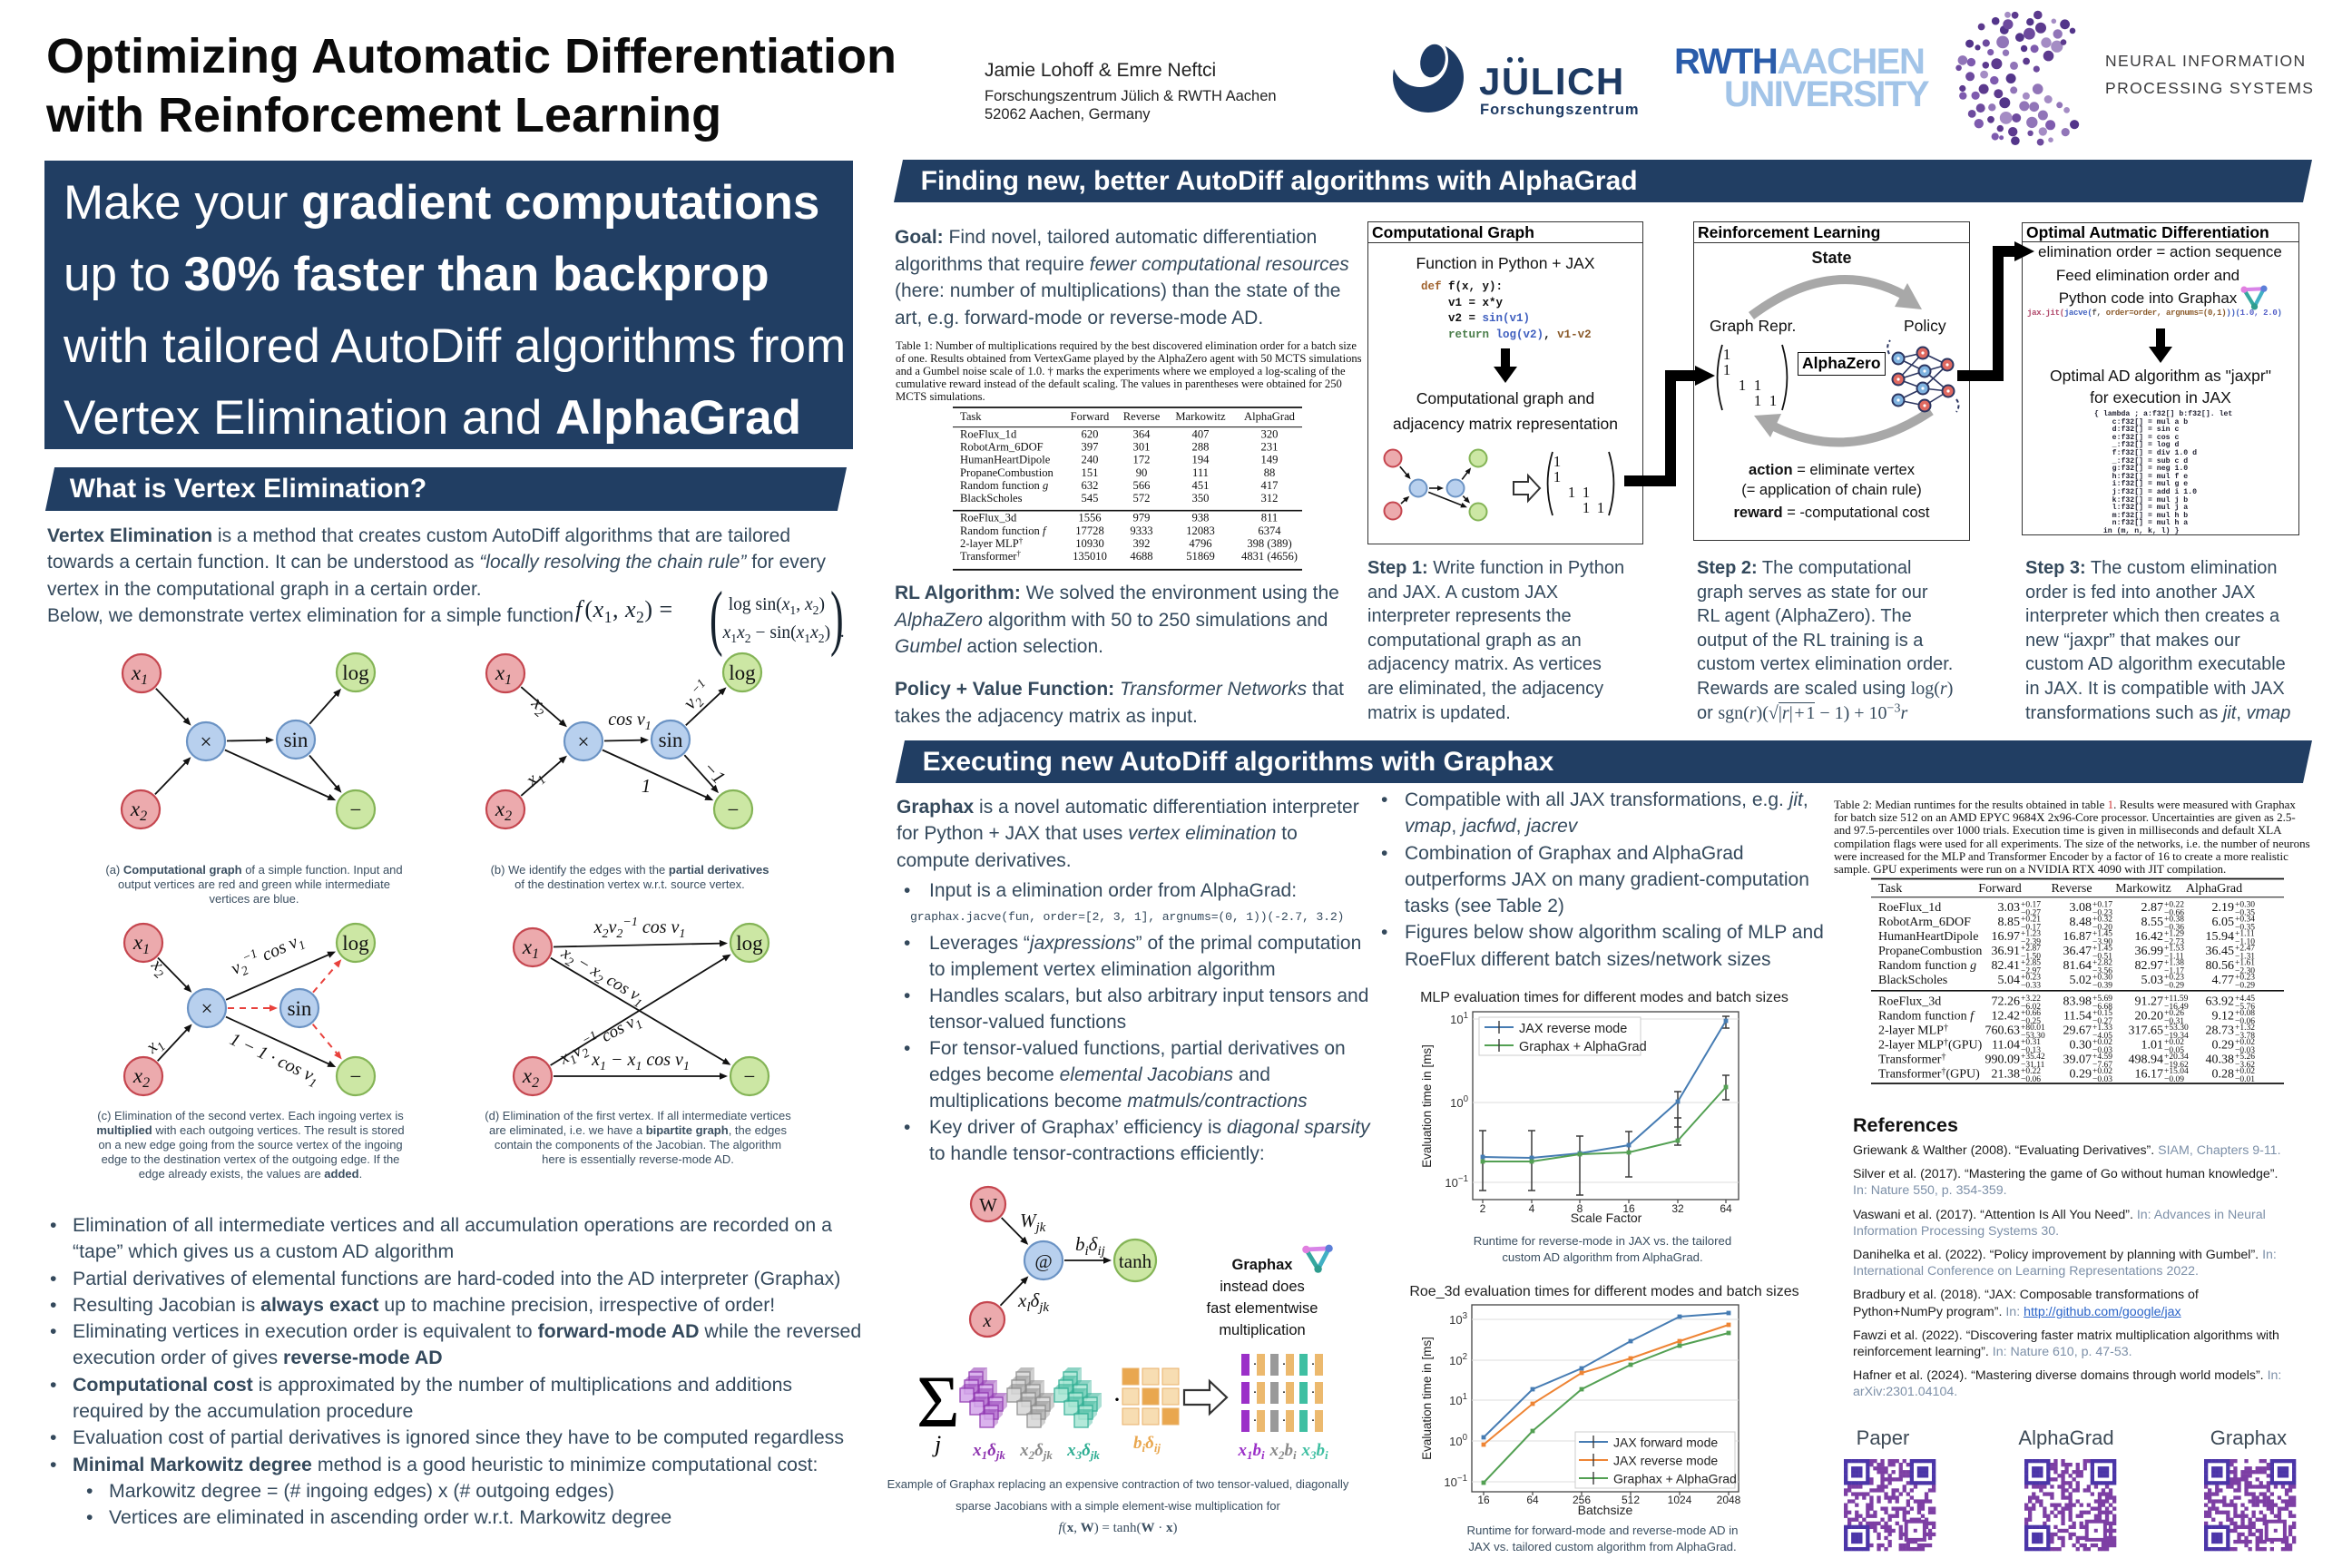  Describe the element at coordinates (936, 1444) in the screenshot. I see `svg-text: j` at that location.